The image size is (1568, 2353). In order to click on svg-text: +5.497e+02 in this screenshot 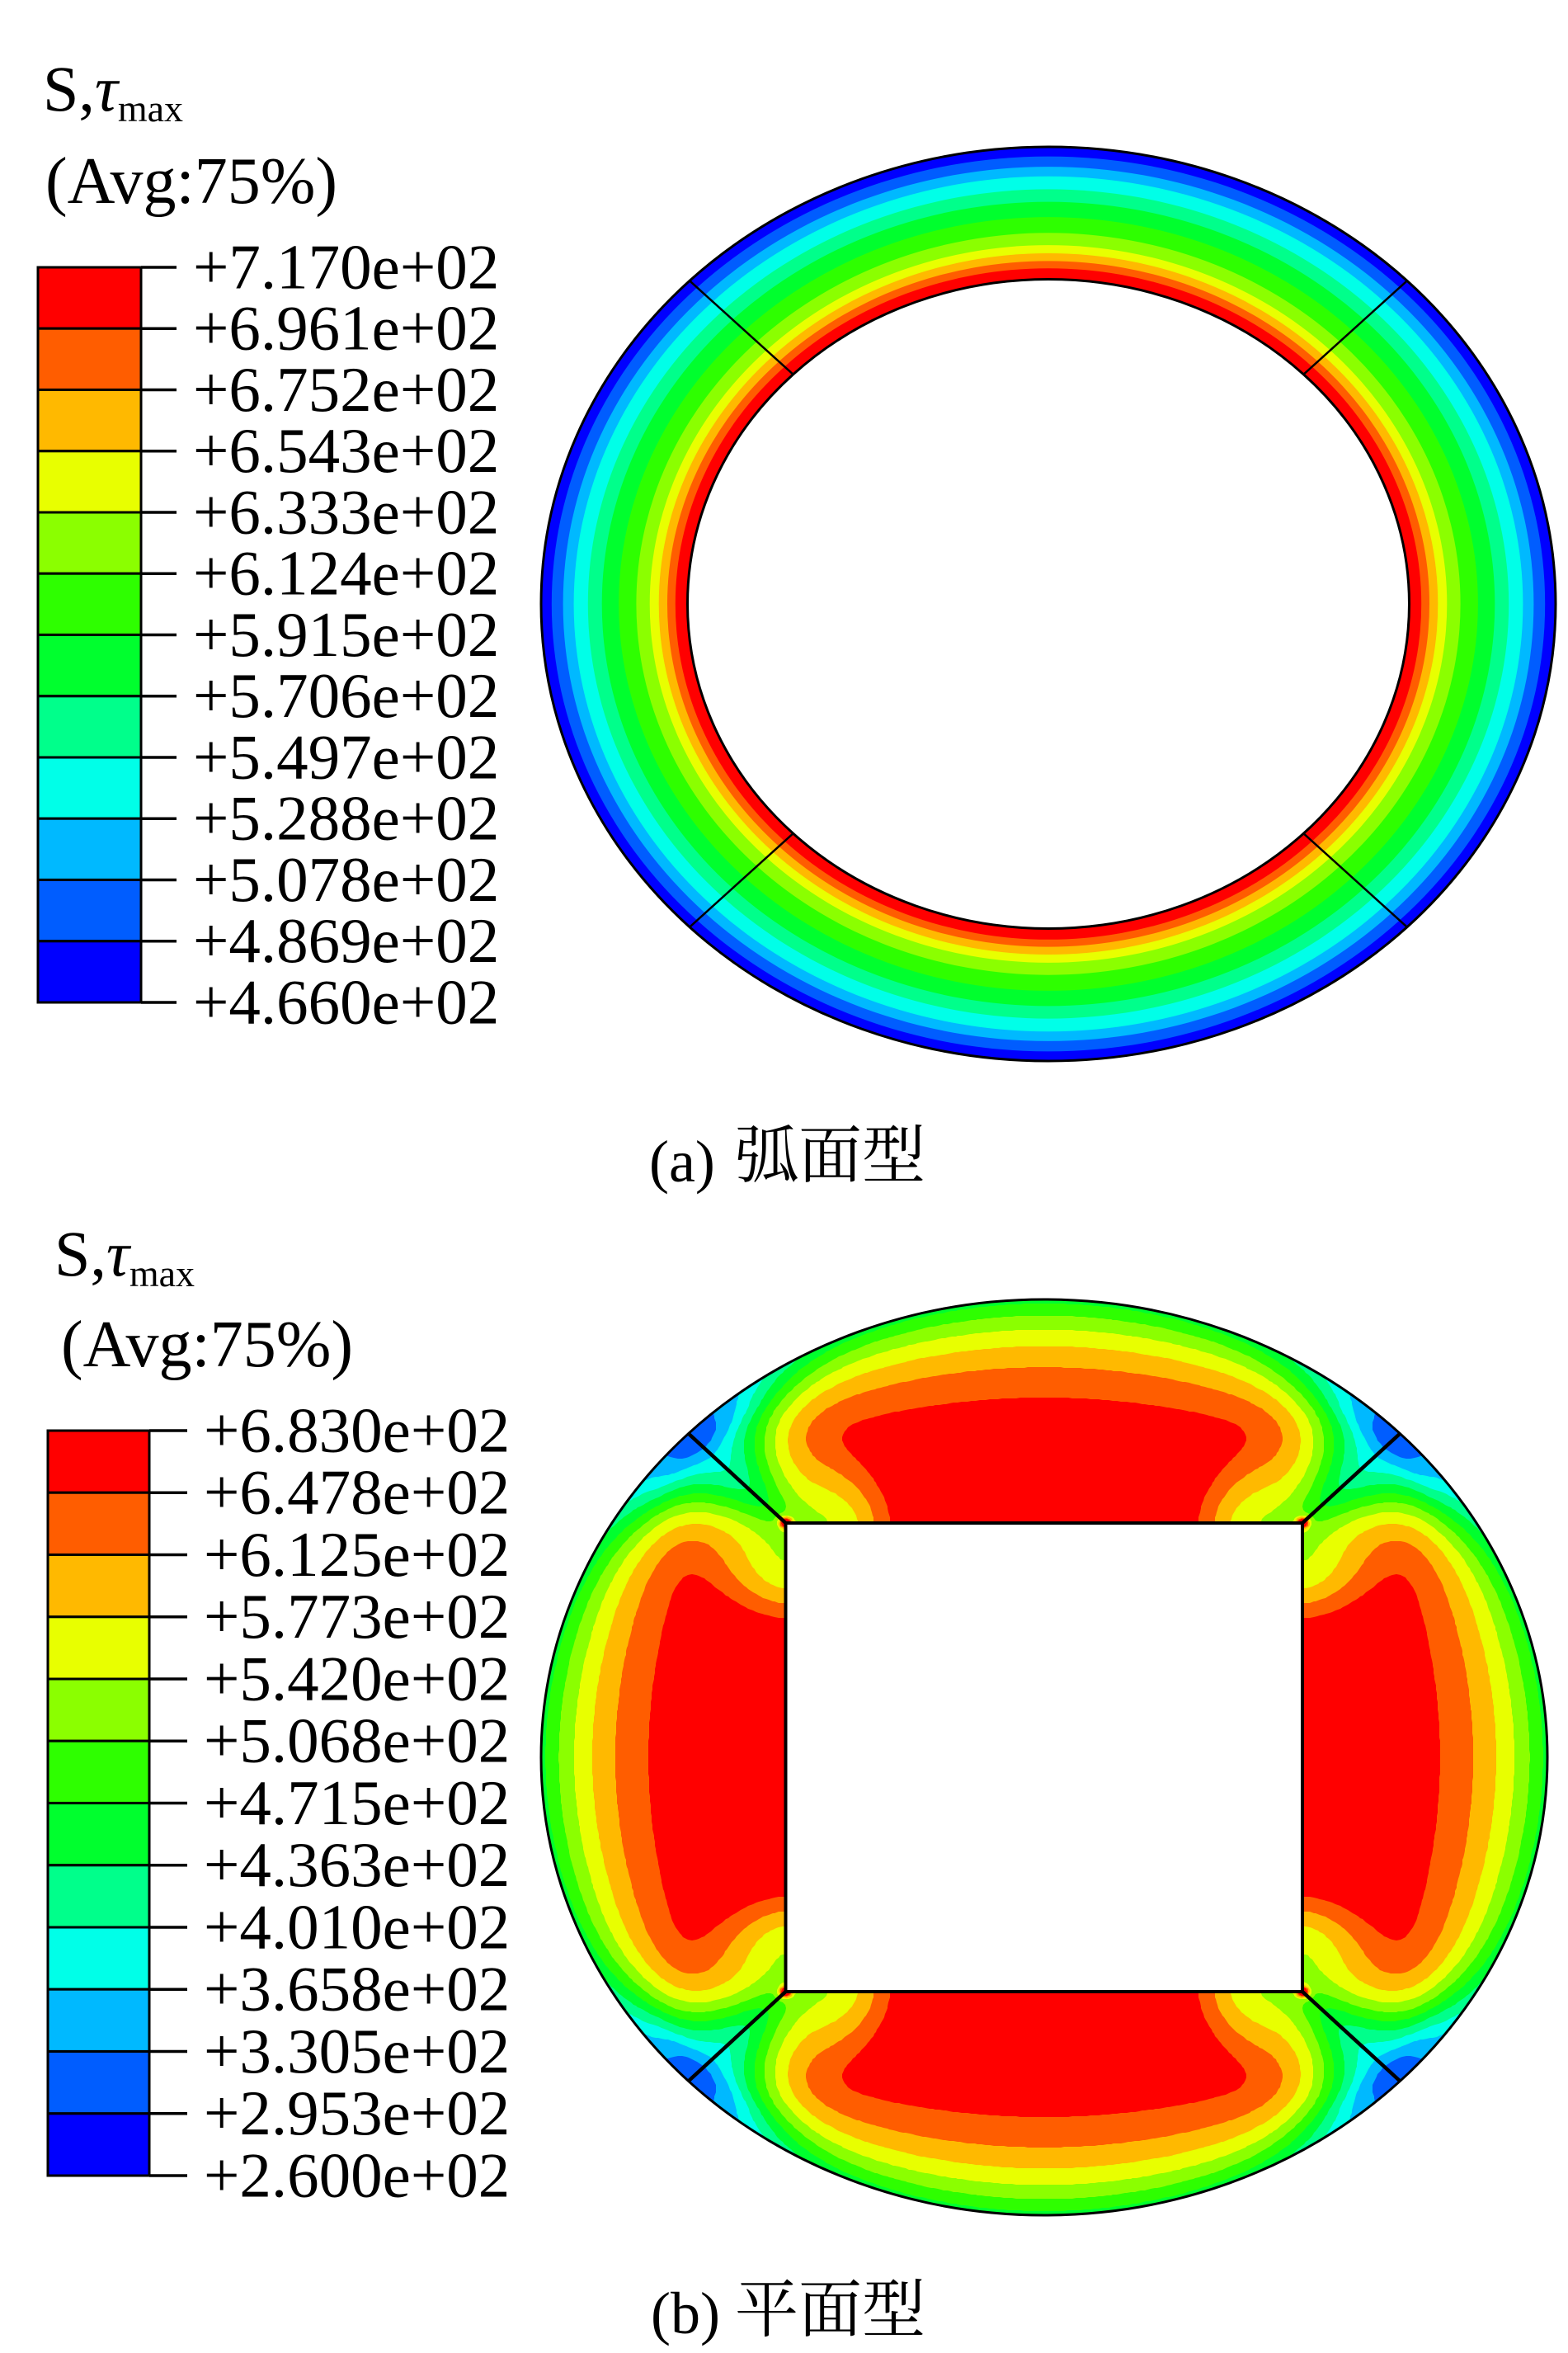, I will do `click(346, 757)`.